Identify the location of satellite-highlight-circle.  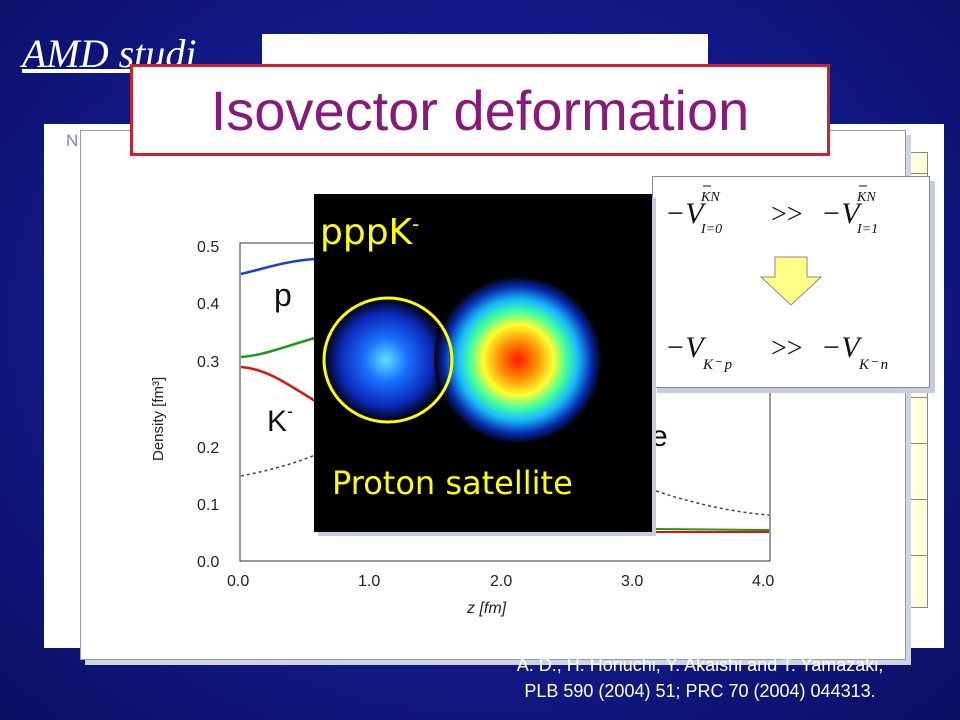
(388, 360).